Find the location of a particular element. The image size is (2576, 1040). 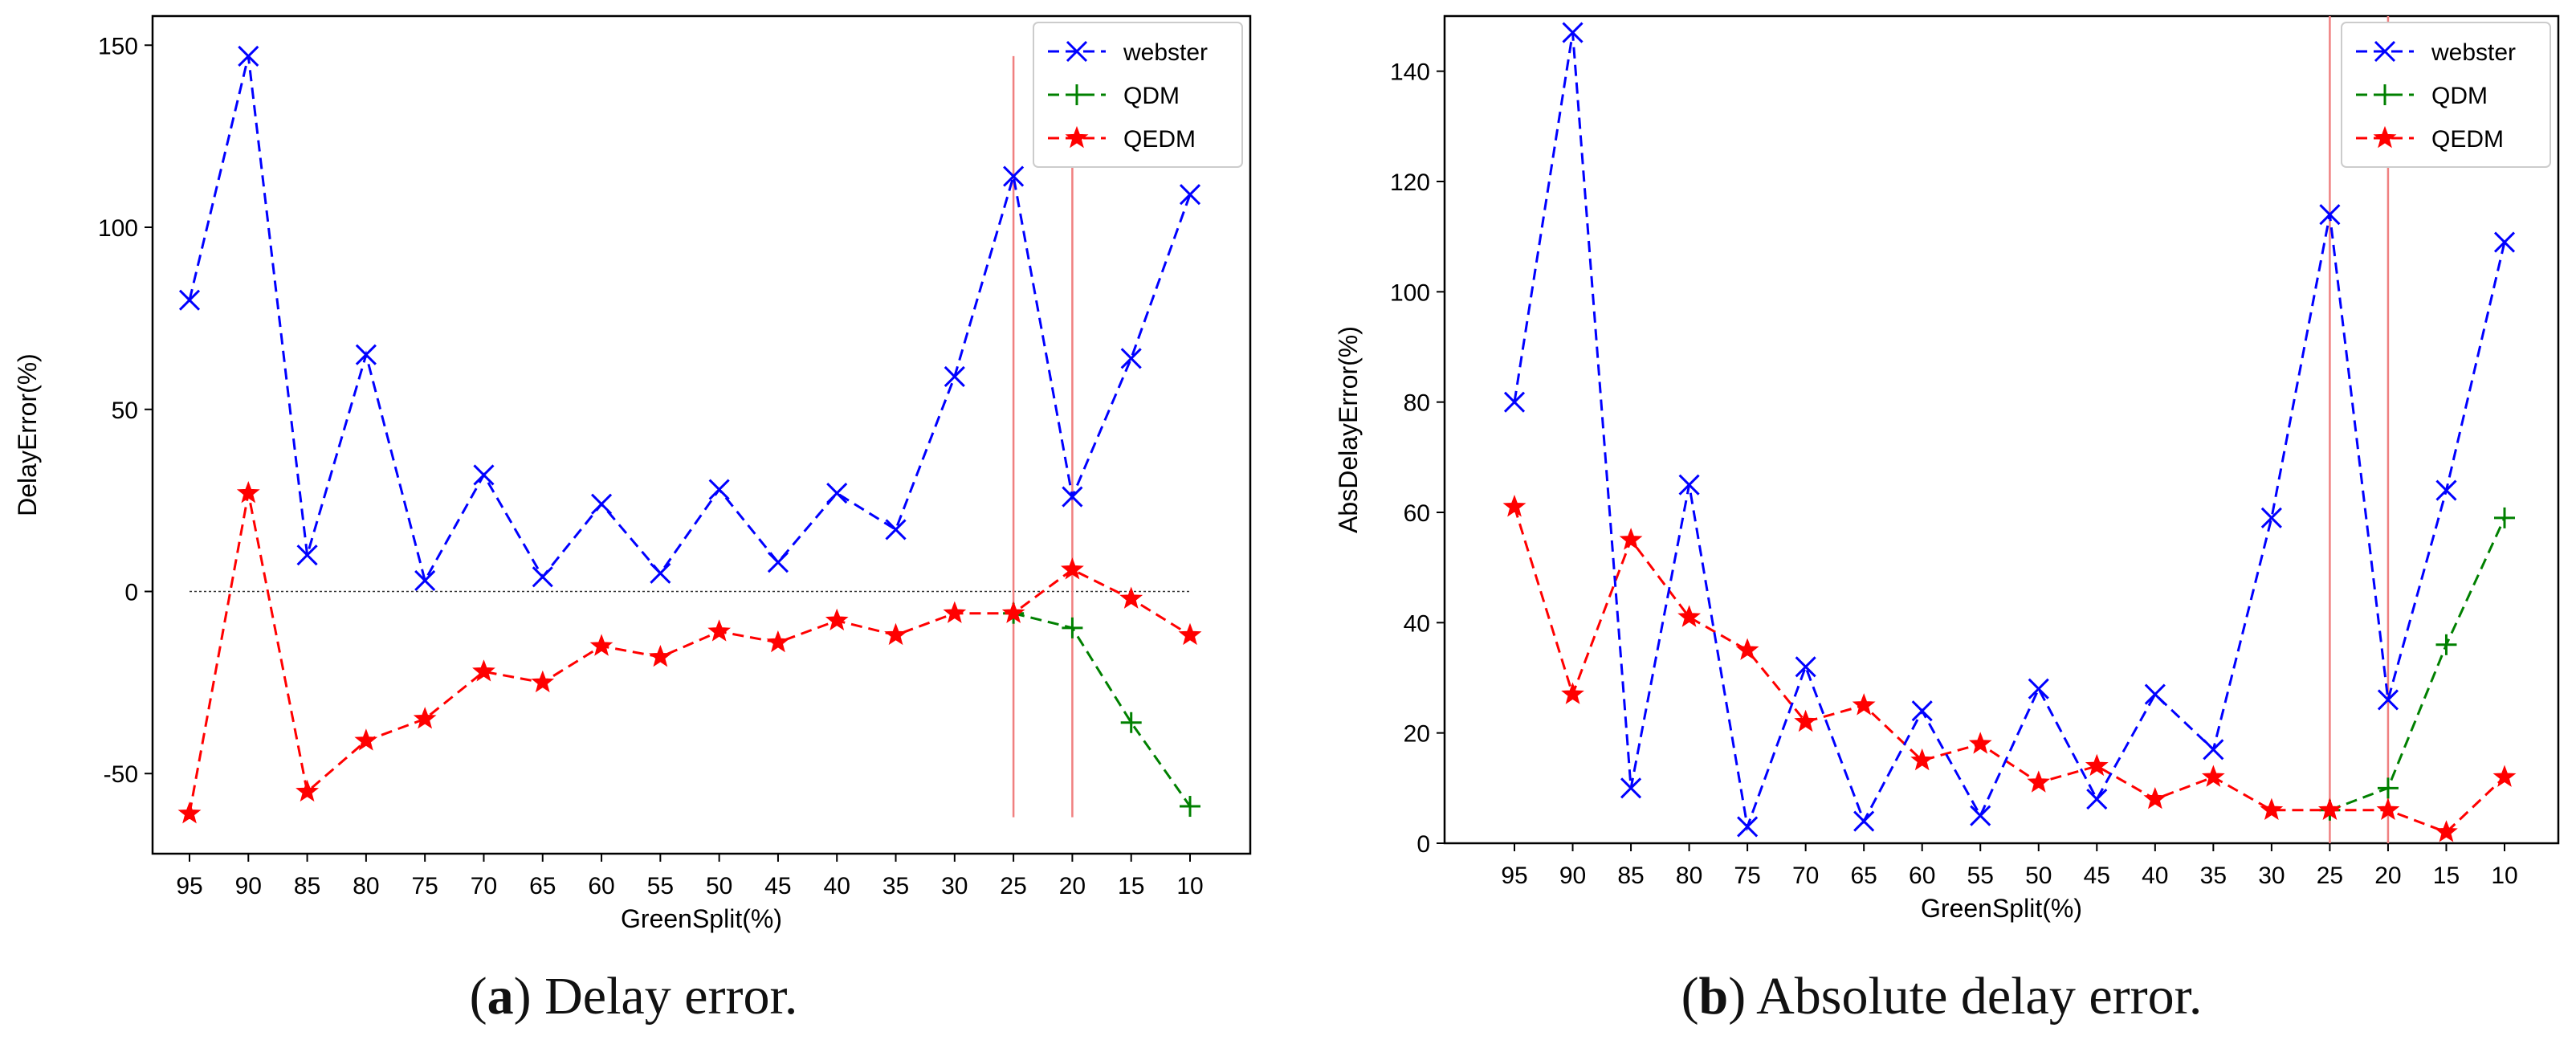

y-tick-label: 0 is located at coordinates (131, 592).